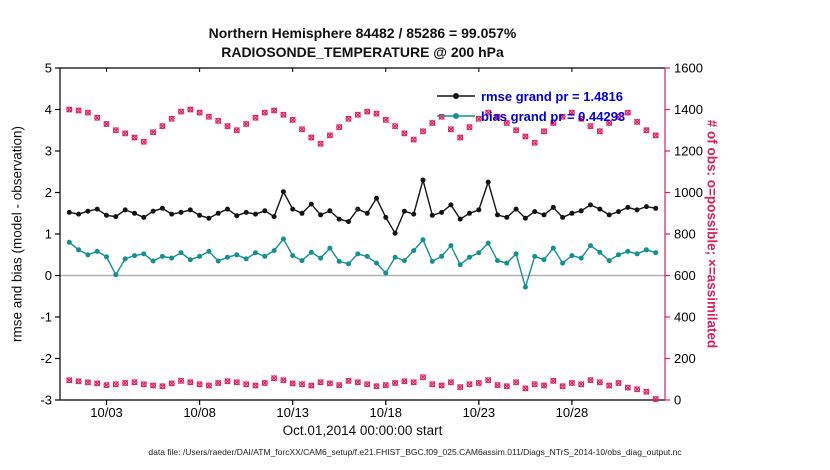 This screenshot has height=470, width=830. I want to click on bias-series, so click(362, 263).